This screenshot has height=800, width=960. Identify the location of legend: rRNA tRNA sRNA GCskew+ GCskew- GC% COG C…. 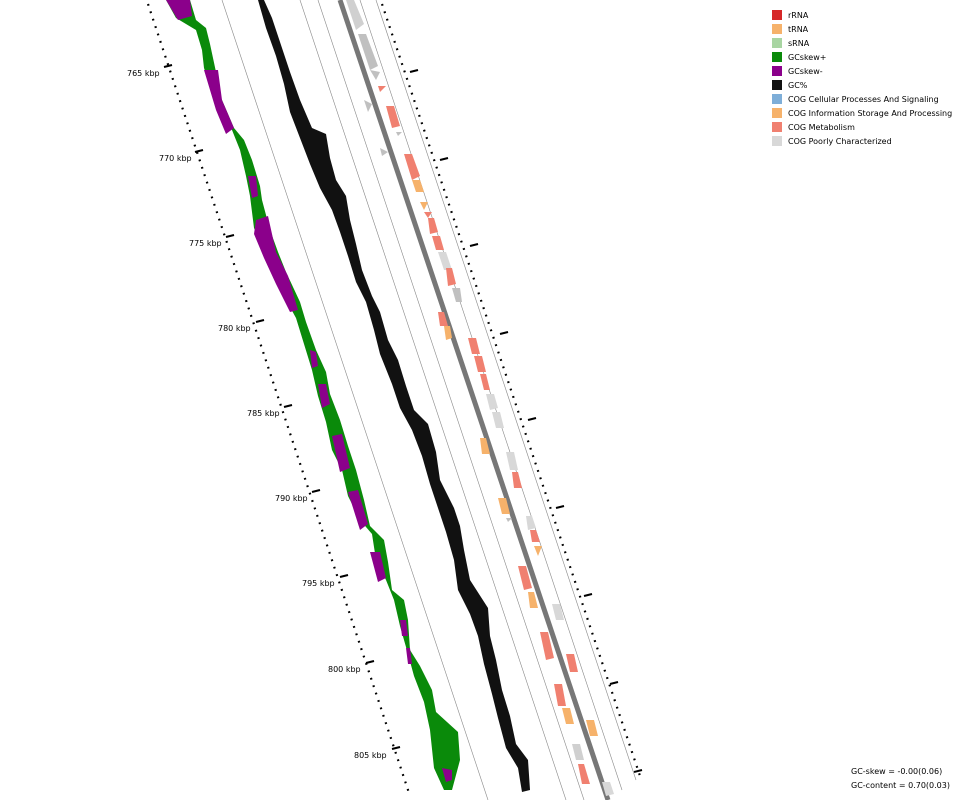
(862, 78).